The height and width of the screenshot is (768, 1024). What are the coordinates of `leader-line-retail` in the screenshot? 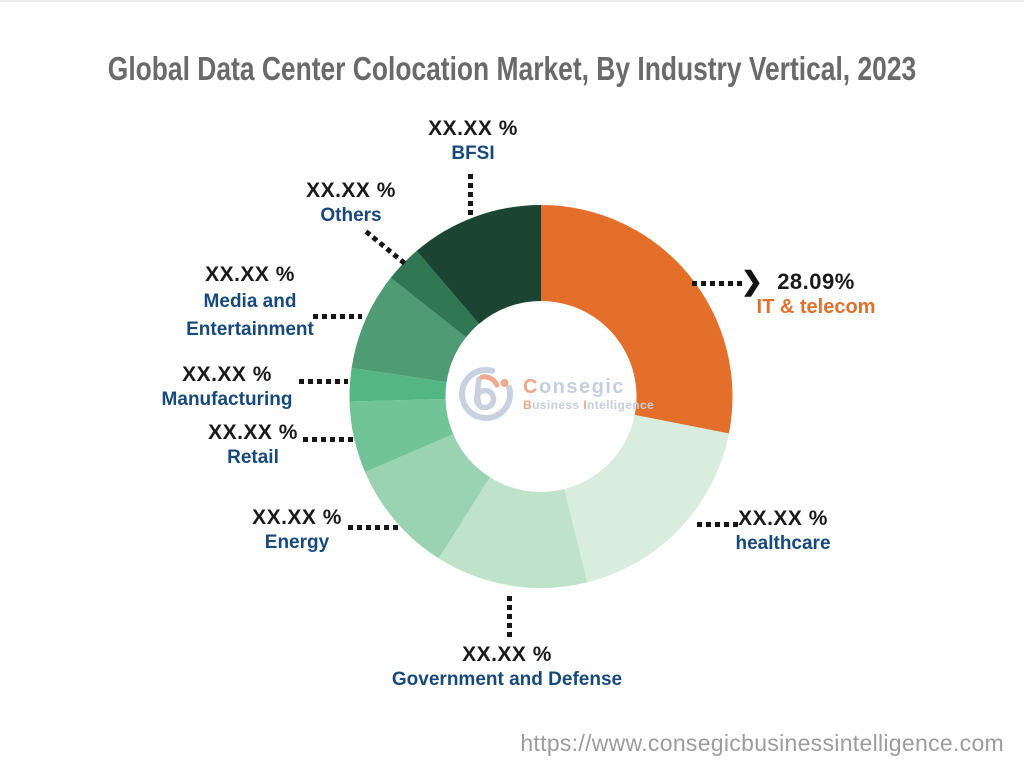 It's located at (328, 439).